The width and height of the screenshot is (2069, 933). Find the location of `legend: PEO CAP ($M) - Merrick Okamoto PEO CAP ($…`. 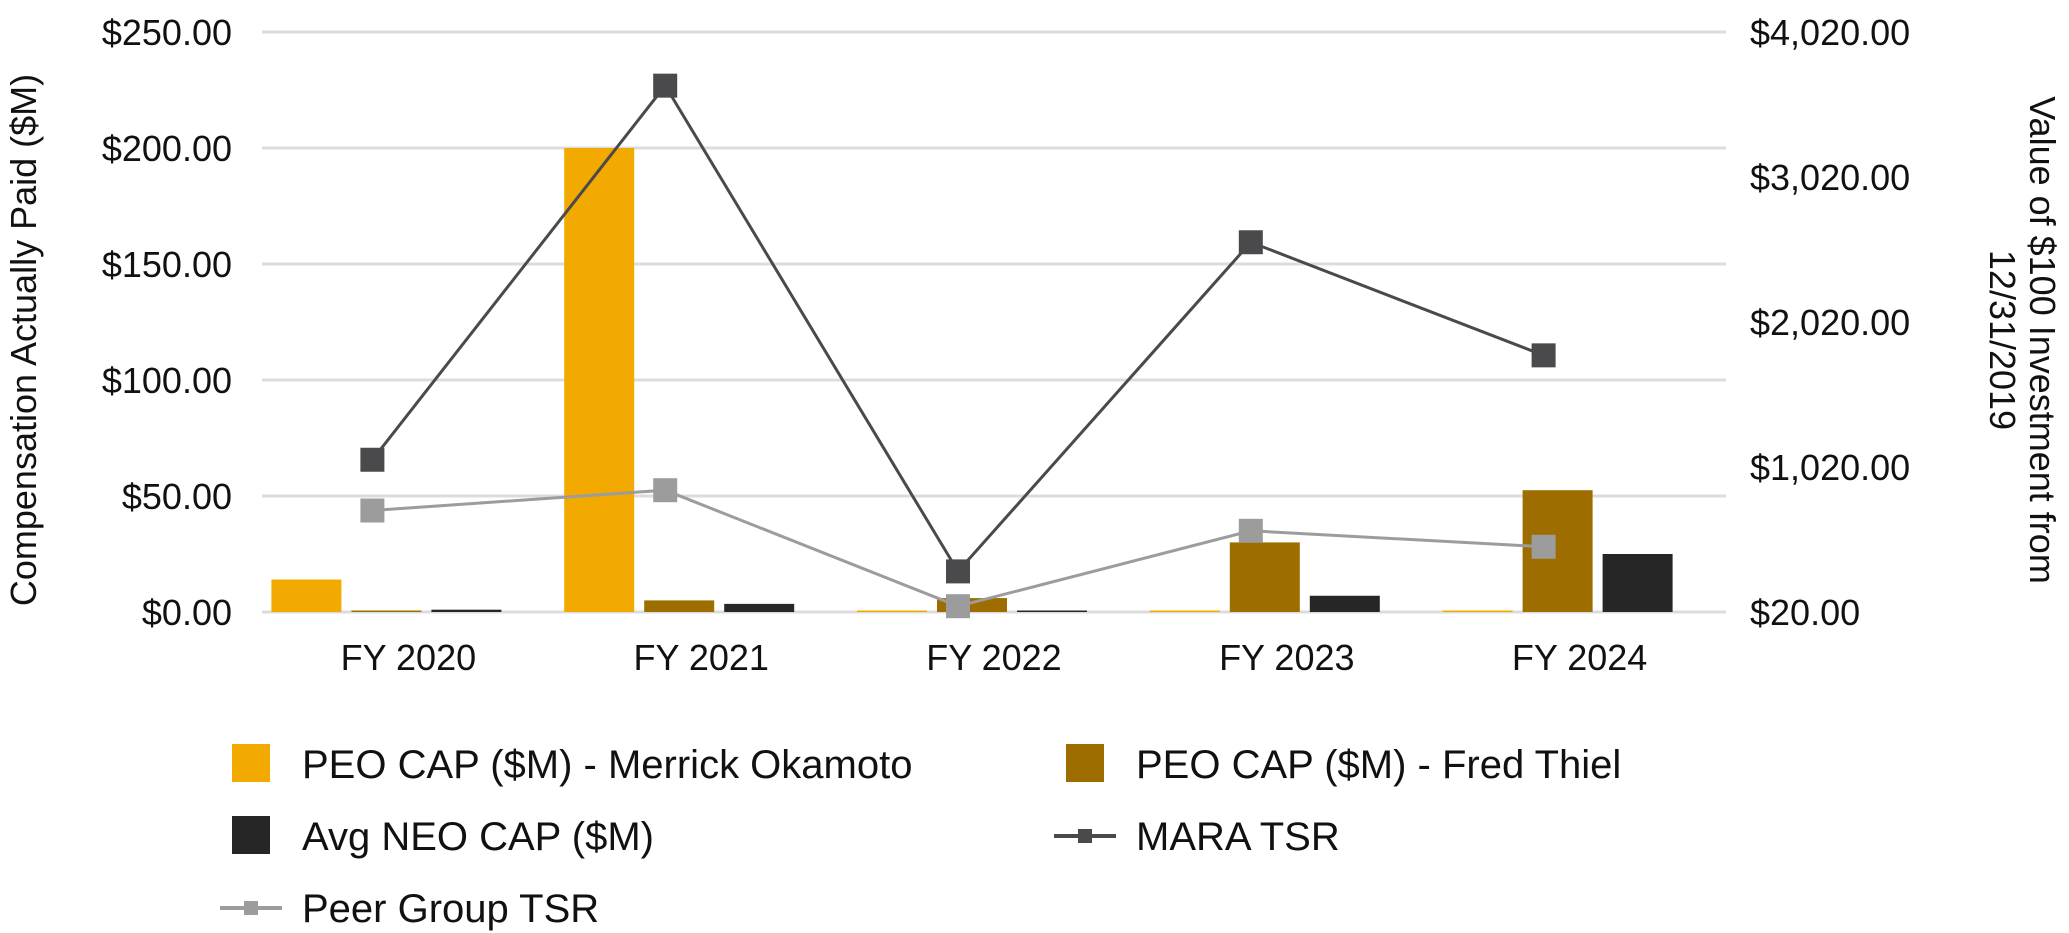

legend: PEO CAP ($M) - Merrick Okamoto PEO CAP ($… is located at coordinates (920, 837).